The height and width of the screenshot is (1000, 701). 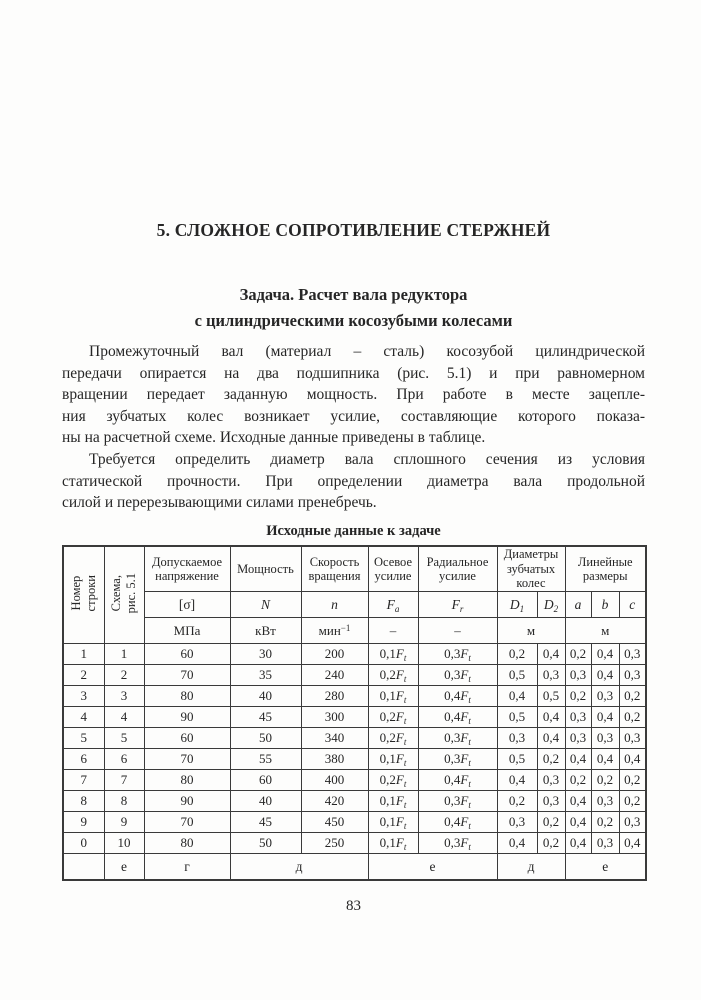 What do you see at coordinates (334, 843) in the screenshot?
I see `table-cell: 250` at bounding box center [334, 843].